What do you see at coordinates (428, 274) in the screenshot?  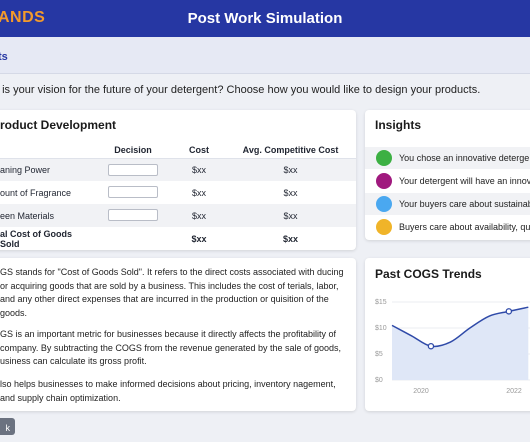 I see `trends-title: Past COGS Trends` at bounding box center [428, 274].